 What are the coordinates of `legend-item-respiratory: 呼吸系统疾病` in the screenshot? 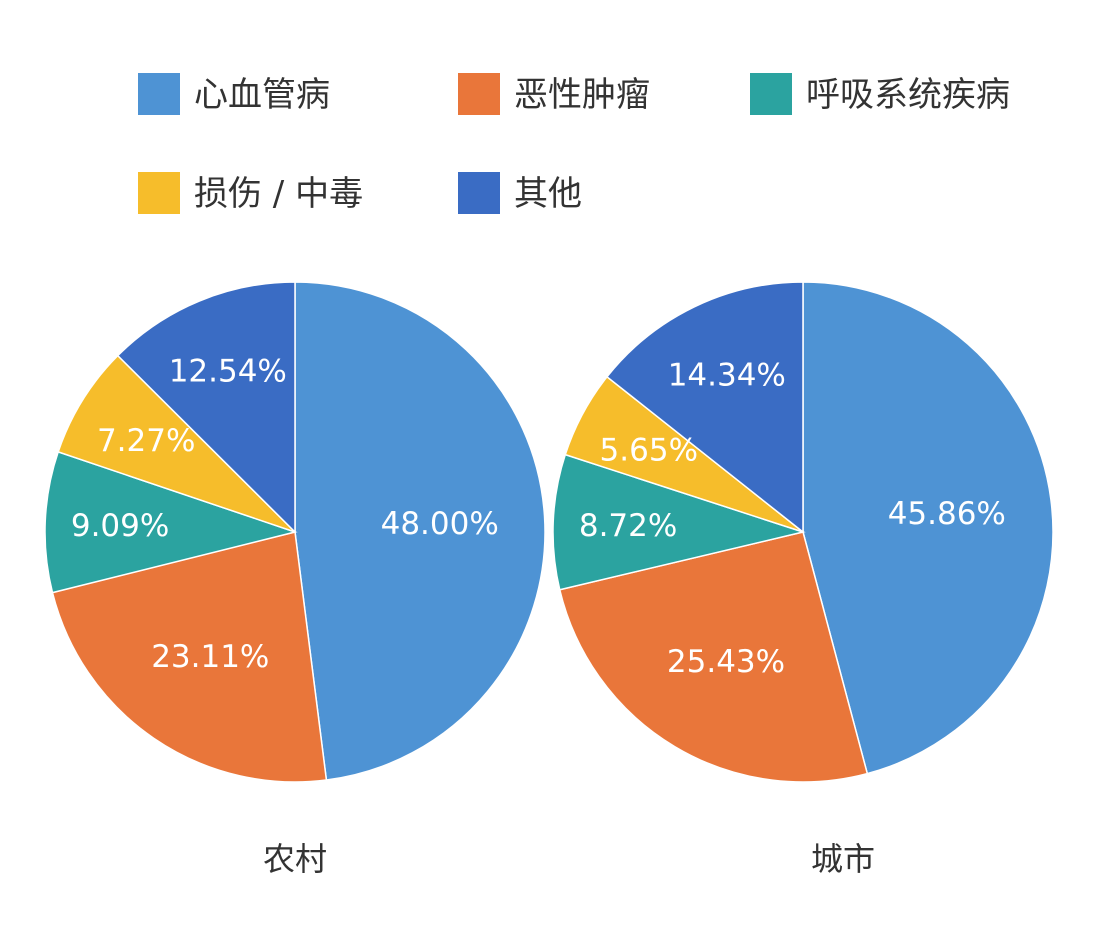 It's located at (880, 94).